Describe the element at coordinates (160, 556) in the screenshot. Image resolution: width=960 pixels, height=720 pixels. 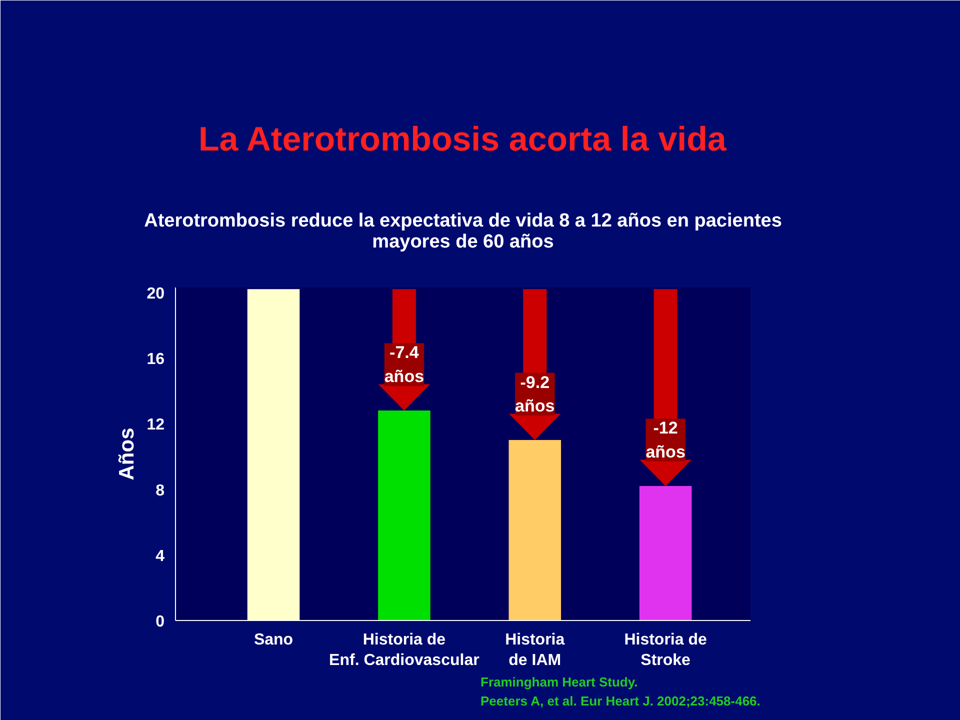
I see `y-tick-label: 4` at that location.